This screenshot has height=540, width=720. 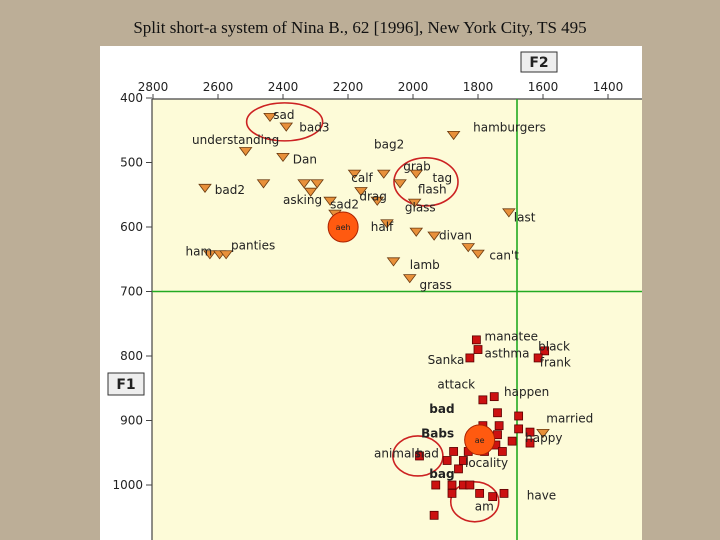 What do you see at coordinates (436, 285) in the screenshot?
I see `word-label: grass` at bounding box center [436, 285].